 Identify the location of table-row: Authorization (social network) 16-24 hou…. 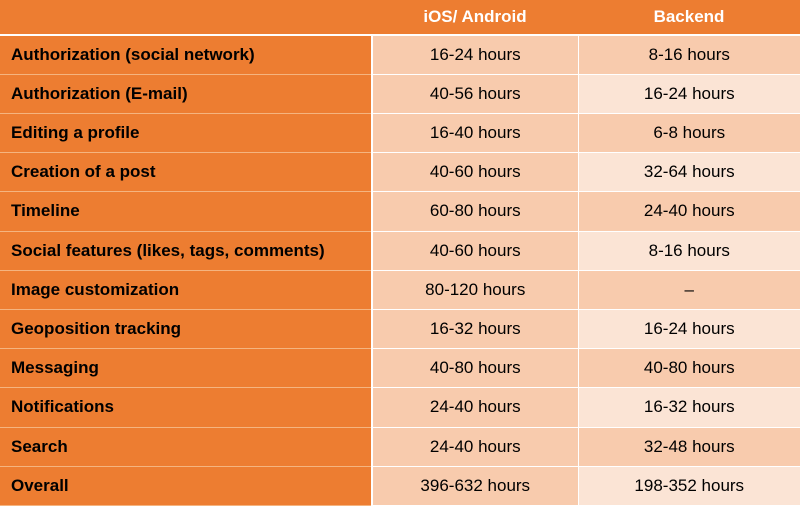
(400, 55).